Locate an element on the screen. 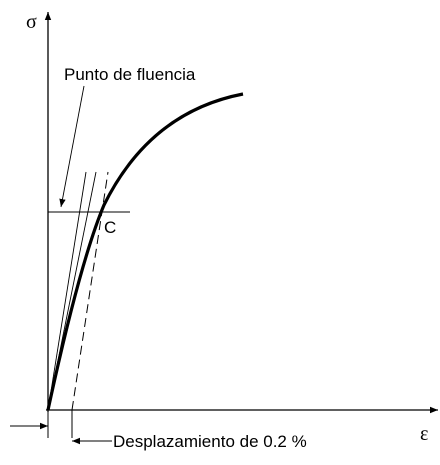 The height and width of the screenshot is (465, 440). offset-label: Desplazamiento de 0.2 % is located at coordinates (210, 441).